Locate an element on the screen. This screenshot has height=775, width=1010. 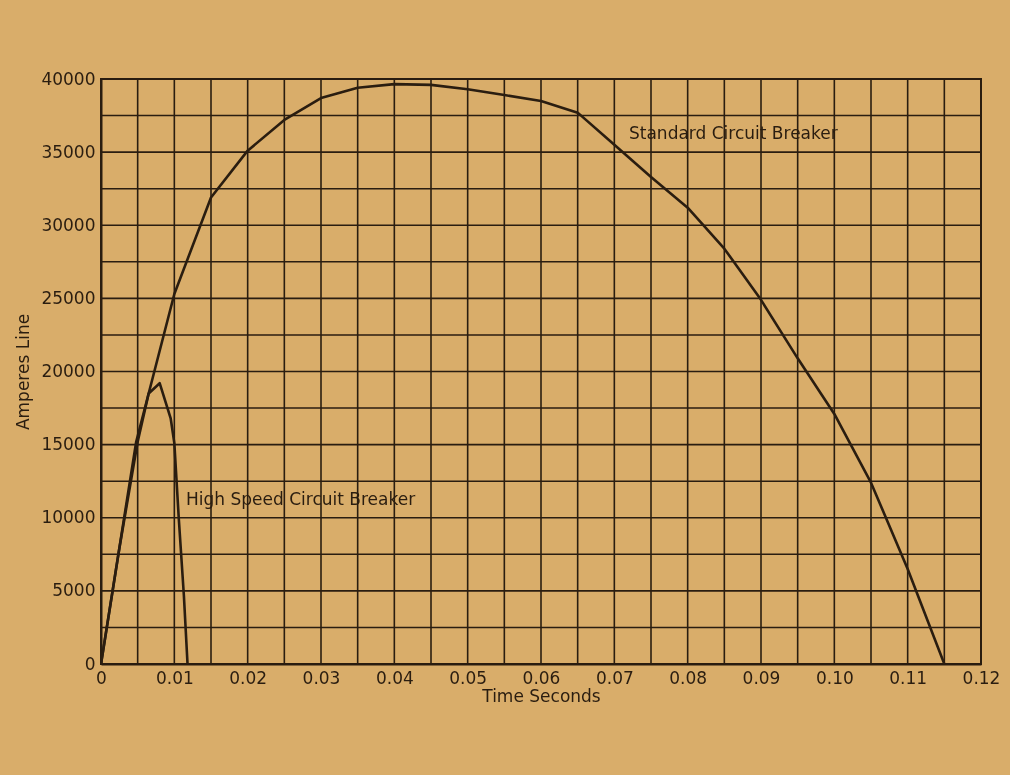
x-tick-label: 0.06 is located at coordinates (541, 677).